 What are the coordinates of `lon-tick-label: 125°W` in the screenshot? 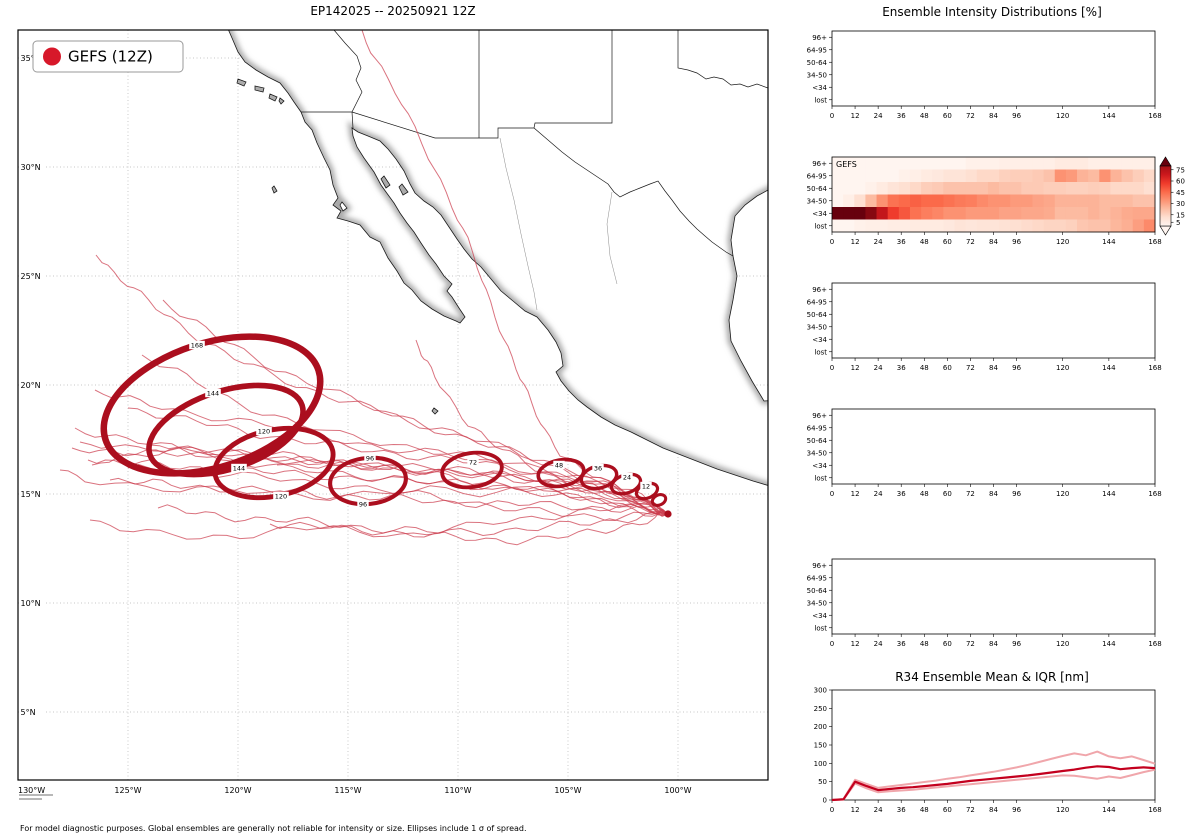 It's located at (127, 790).